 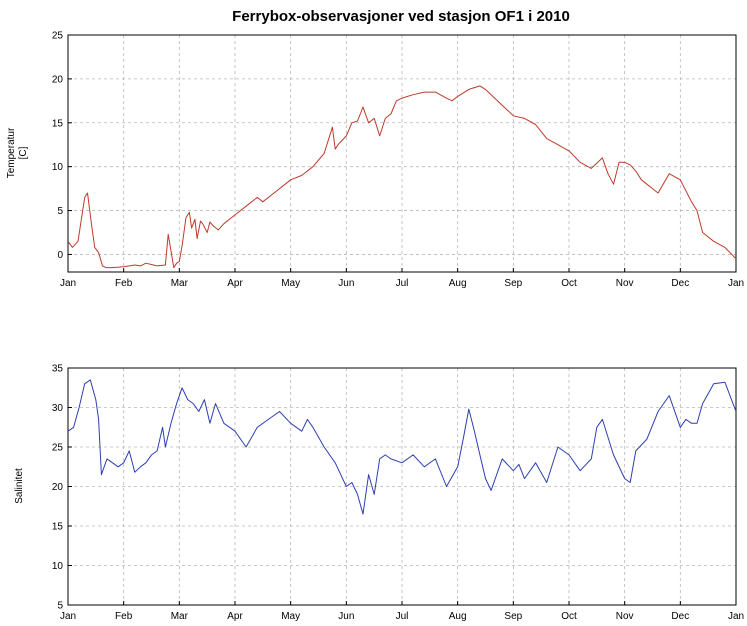 What do you see at coordinates (513, 283) in the screenshot?
I see `temperature-x-tick-label: Sep` at bounding box center [513, 283].